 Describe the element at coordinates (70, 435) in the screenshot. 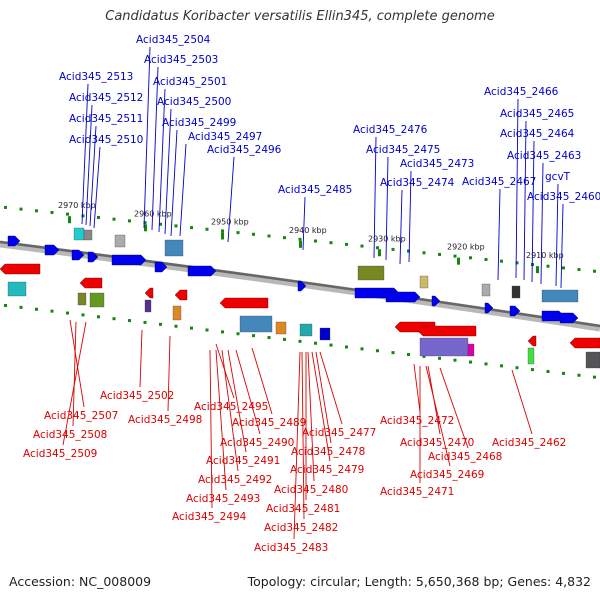

I see `reverse-gene-label: Acid345_2508` at that location.